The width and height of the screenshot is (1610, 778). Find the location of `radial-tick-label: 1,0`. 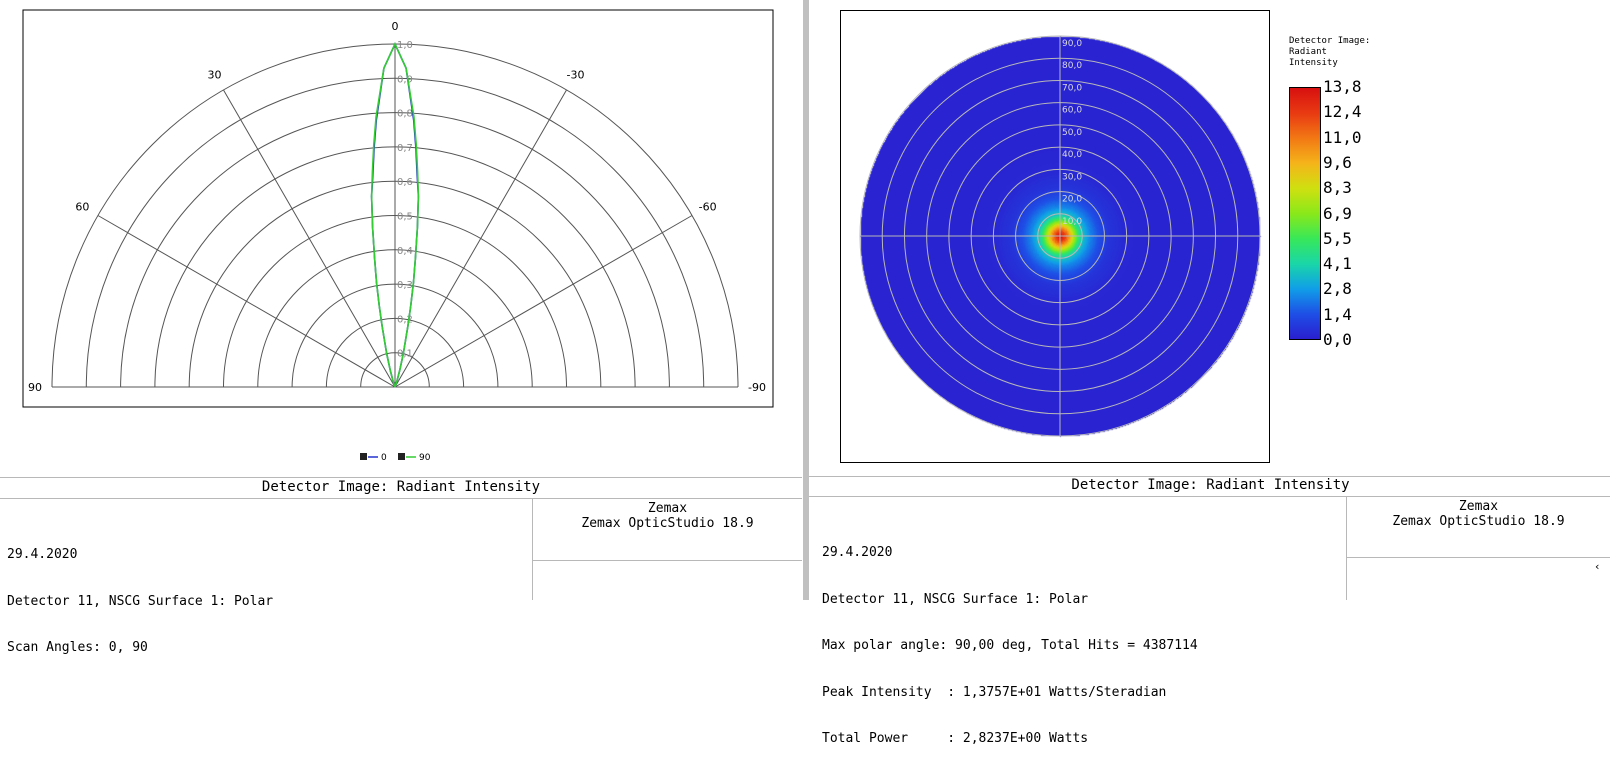

radial-tick-label: 1,0 is located at coordinates (405, 45).